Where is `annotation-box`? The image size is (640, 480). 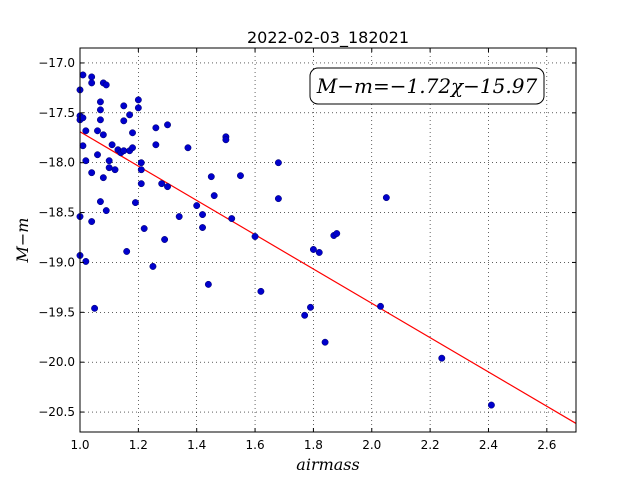
annotation-box is located at coordinates (427, 86).